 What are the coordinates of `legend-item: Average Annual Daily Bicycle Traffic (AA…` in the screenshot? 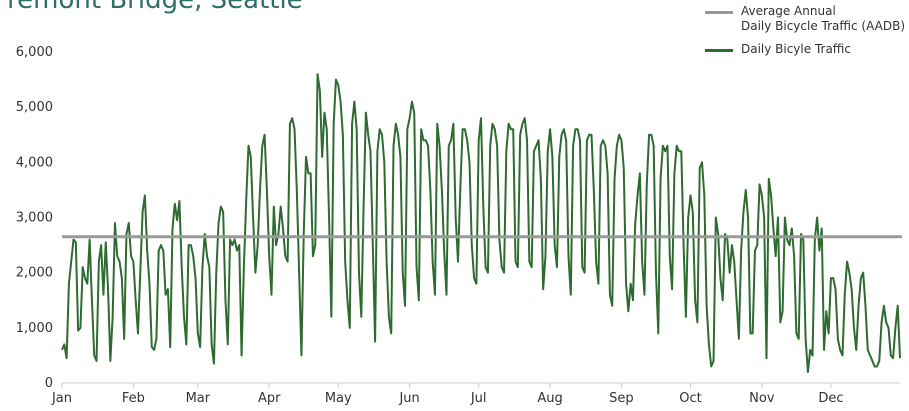 It's located at (804, 19).